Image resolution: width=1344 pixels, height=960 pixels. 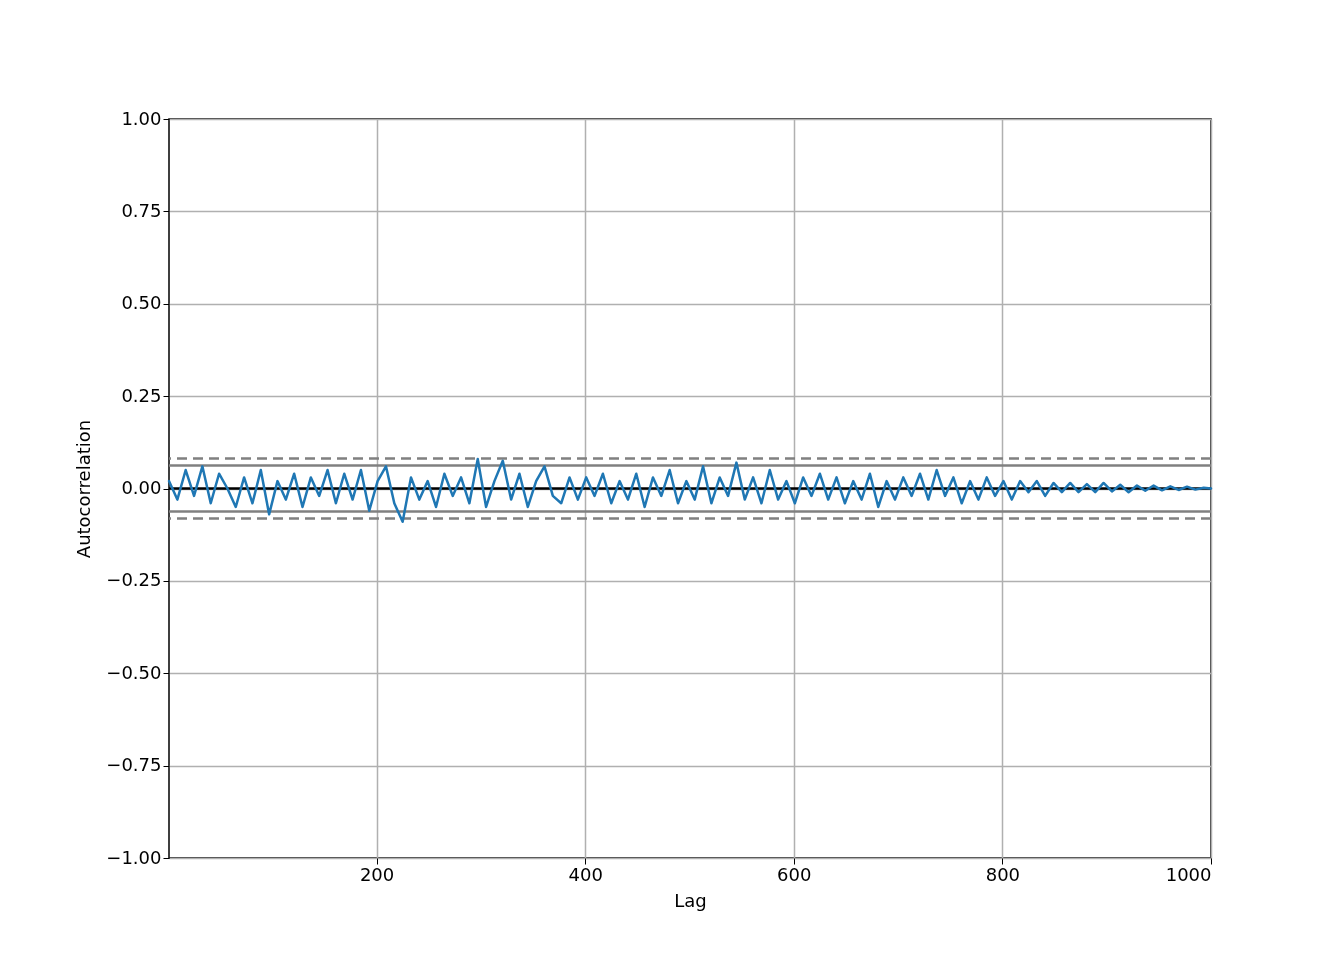 I want to click on x-tick-label: 1000, so click(x=1188, y=874).